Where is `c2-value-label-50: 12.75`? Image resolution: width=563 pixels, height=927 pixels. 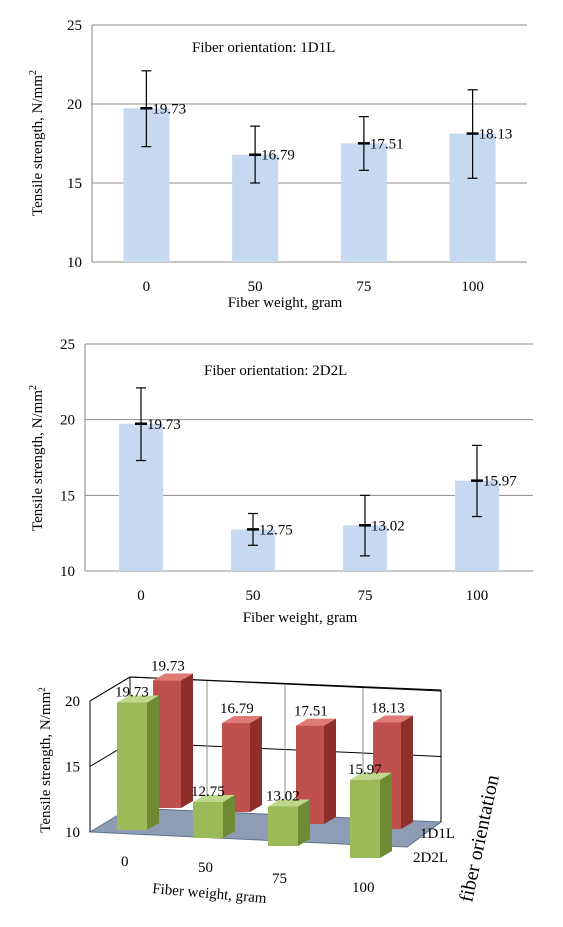
c2-value-label-50: 12.75 is located at coordinates (276, 530).